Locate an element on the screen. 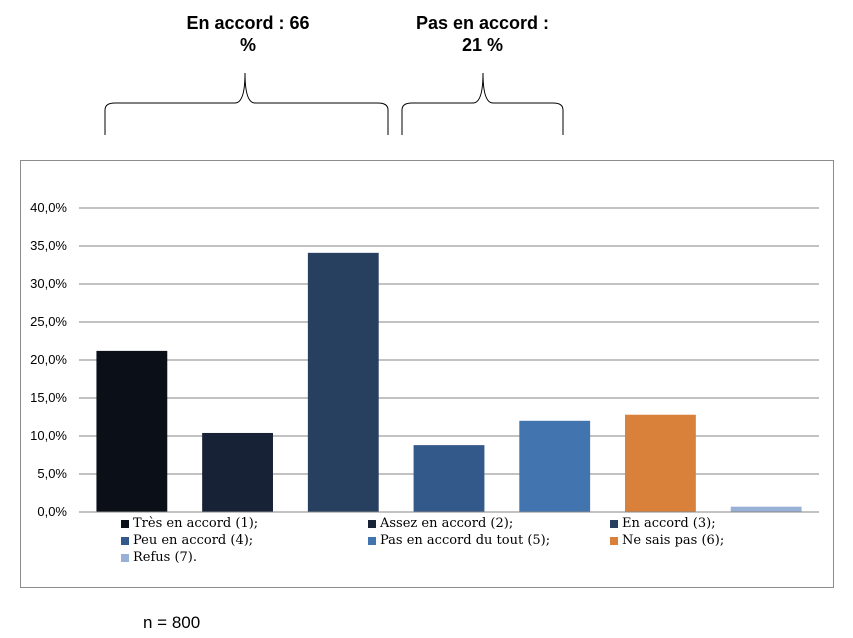  y-tick-label: 30,0% is located at coordinates (48, 283).